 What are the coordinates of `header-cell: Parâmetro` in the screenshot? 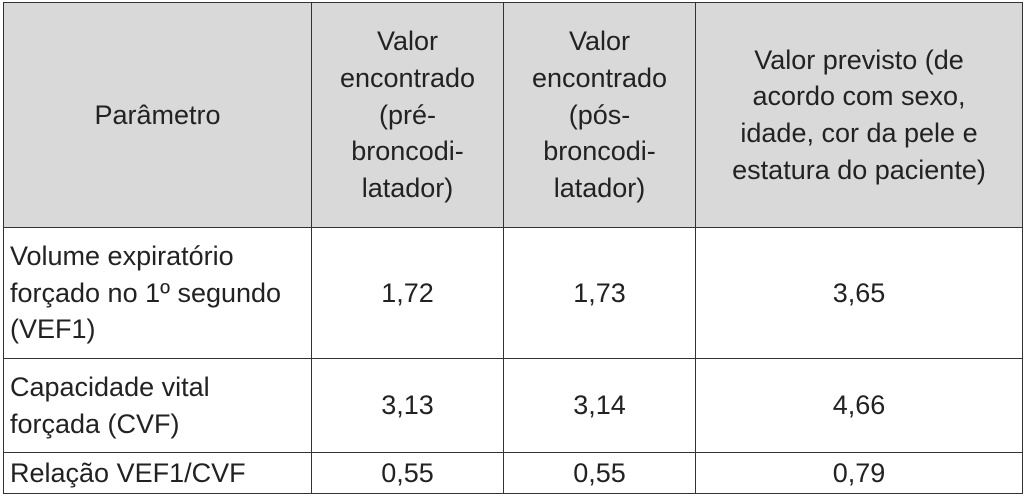 It's located at (157, 115).